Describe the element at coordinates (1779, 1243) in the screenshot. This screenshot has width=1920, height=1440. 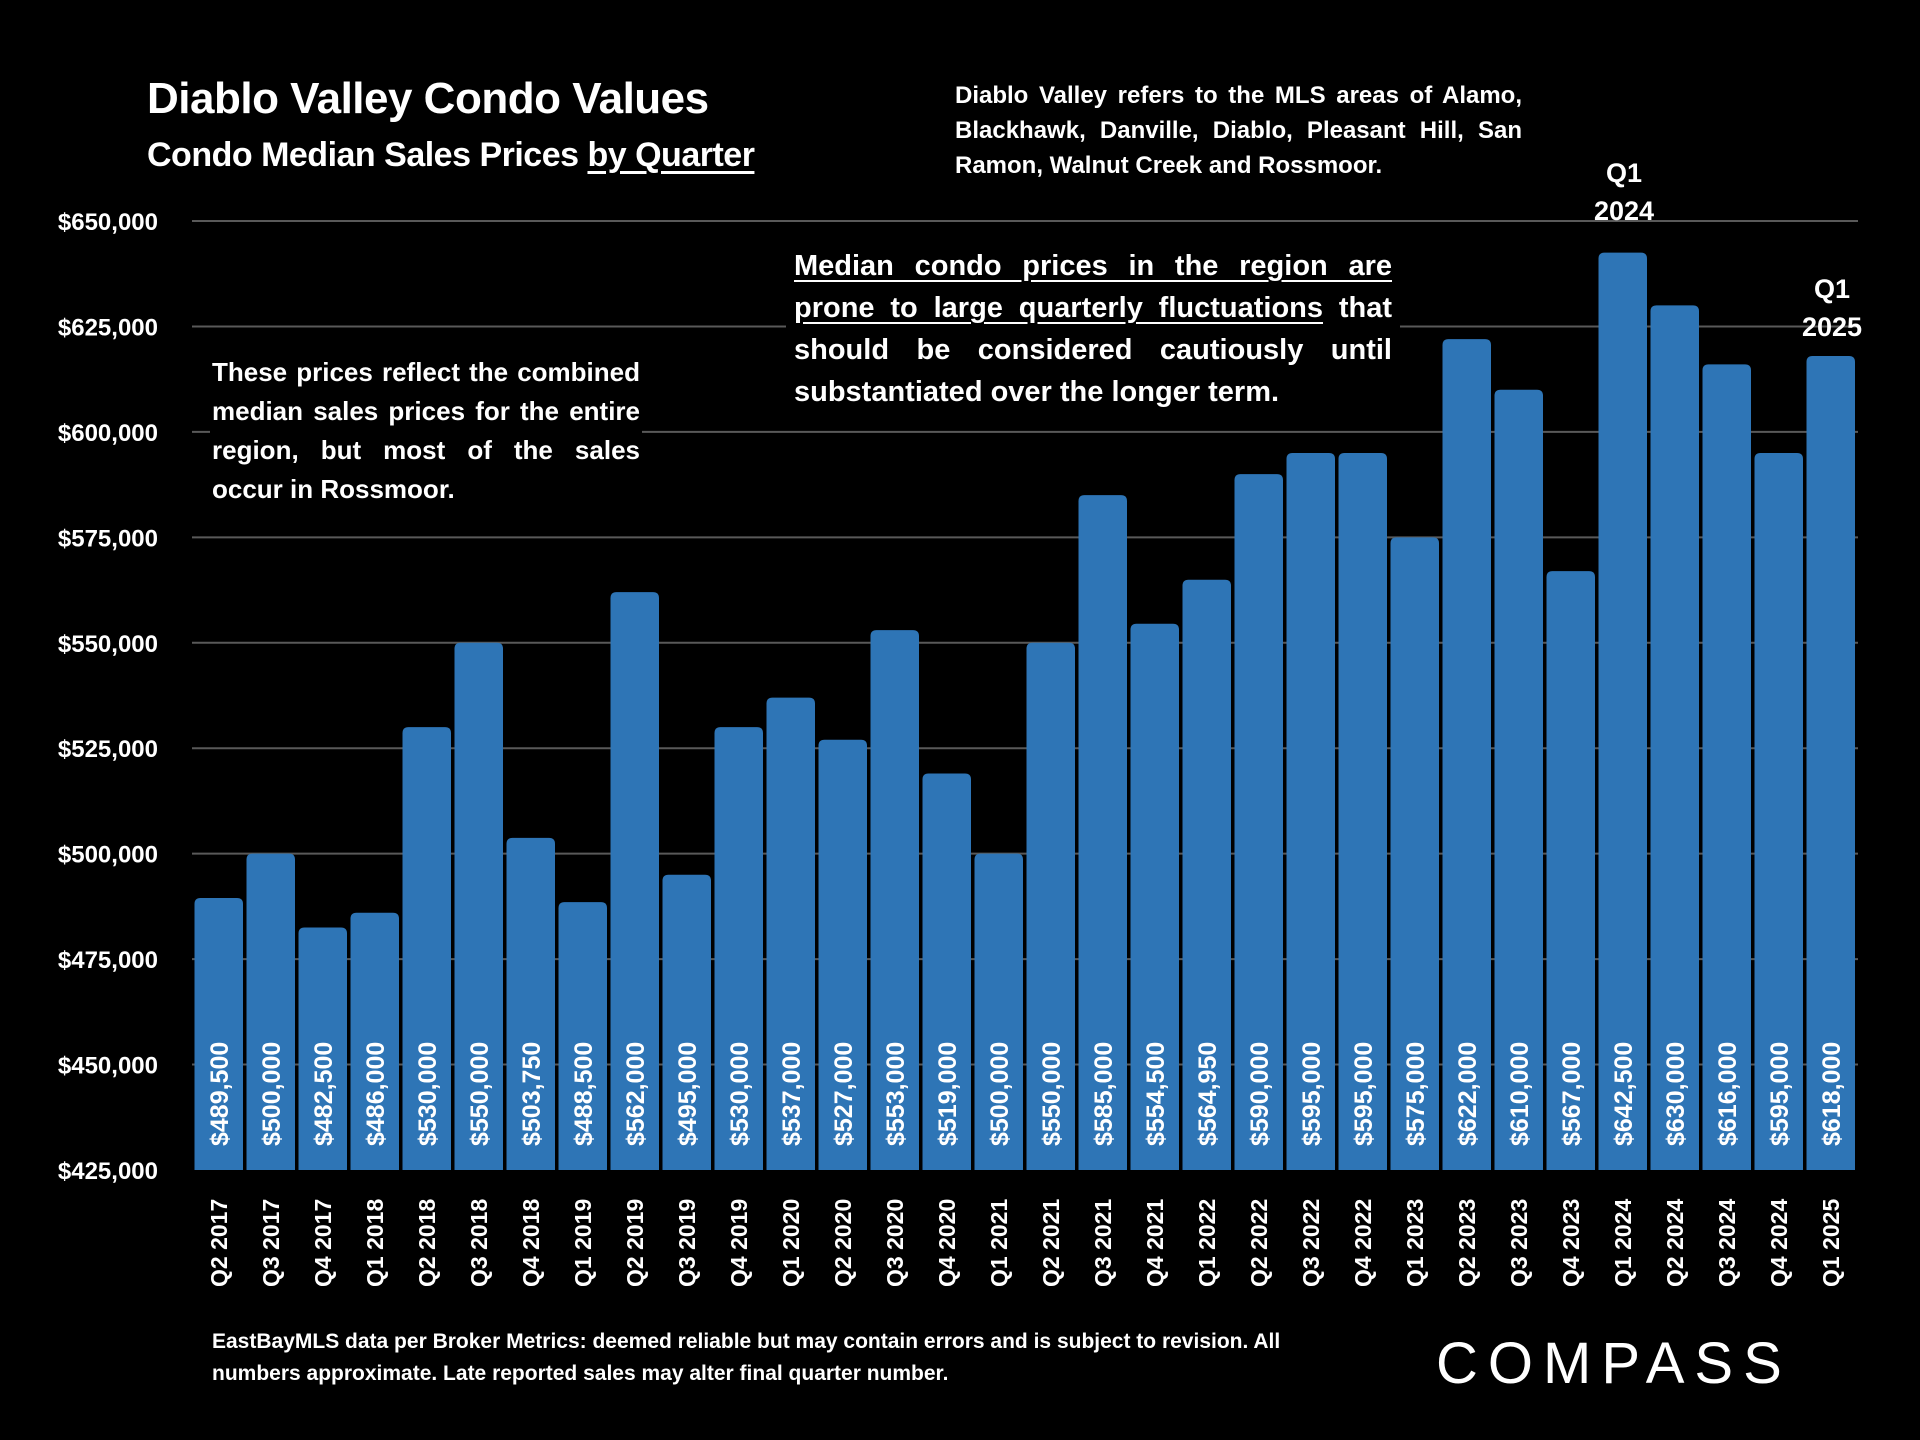
I see `x-tick-label: Q4 2024` at that location.